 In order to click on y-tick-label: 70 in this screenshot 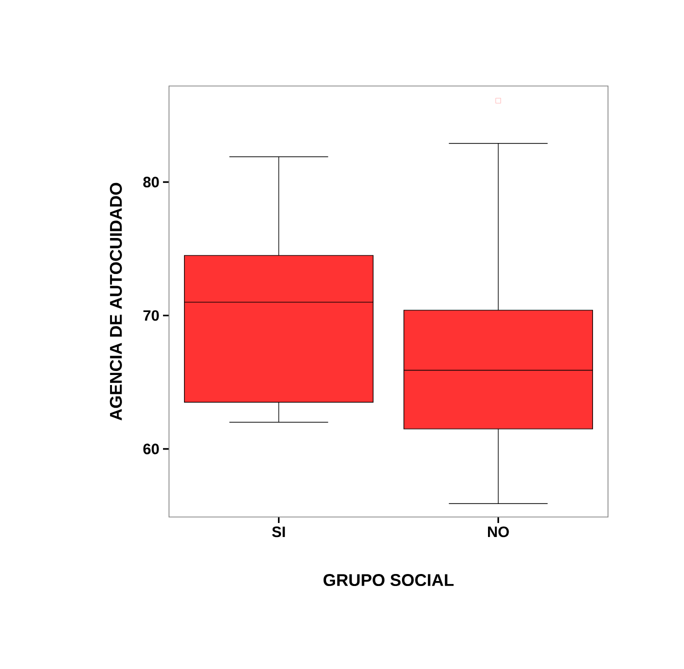, I will do `click(151, 315)`.